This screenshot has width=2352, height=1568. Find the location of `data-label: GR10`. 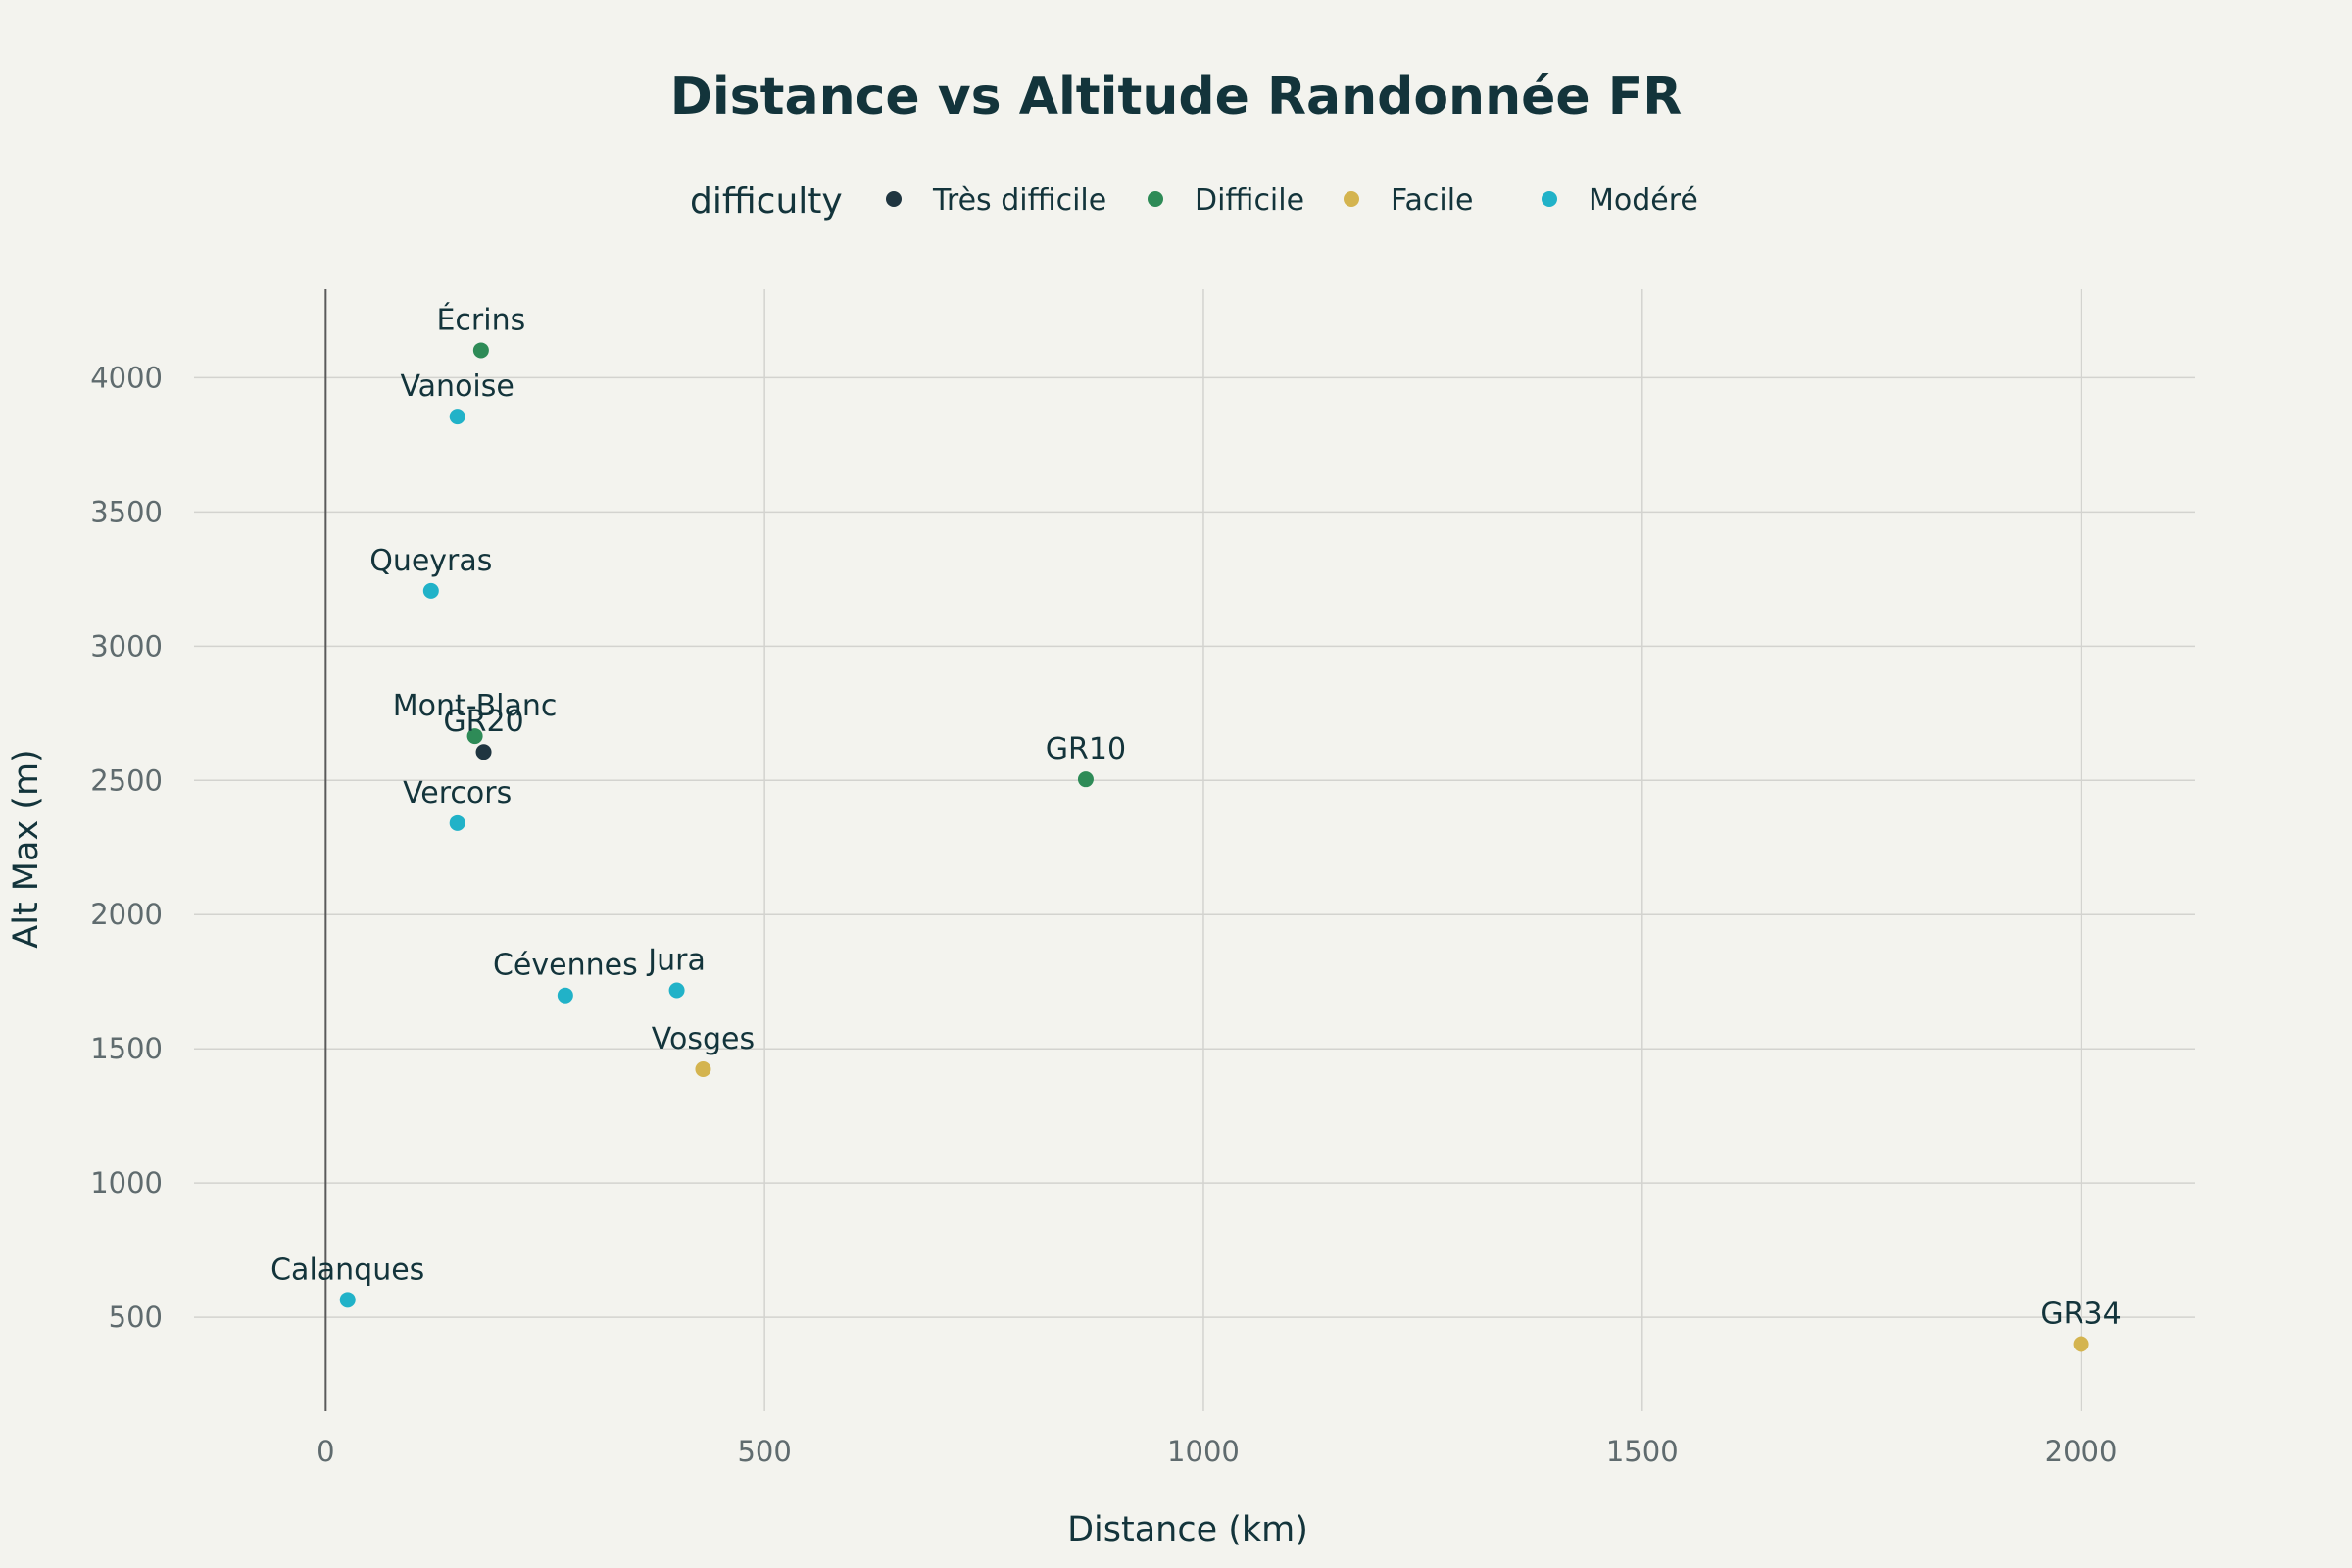

data-label: GR10 is located at coordinates (1086, 749).